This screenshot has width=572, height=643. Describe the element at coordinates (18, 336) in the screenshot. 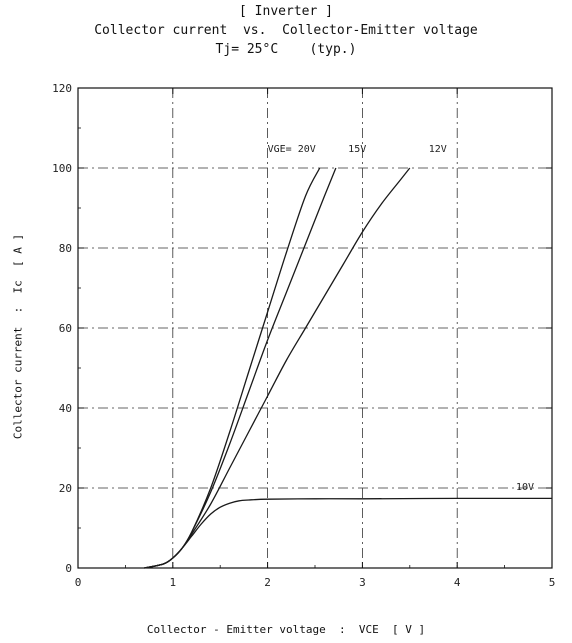

I see `y-axis-label: Collector current : Ic [ A ]` at that location.